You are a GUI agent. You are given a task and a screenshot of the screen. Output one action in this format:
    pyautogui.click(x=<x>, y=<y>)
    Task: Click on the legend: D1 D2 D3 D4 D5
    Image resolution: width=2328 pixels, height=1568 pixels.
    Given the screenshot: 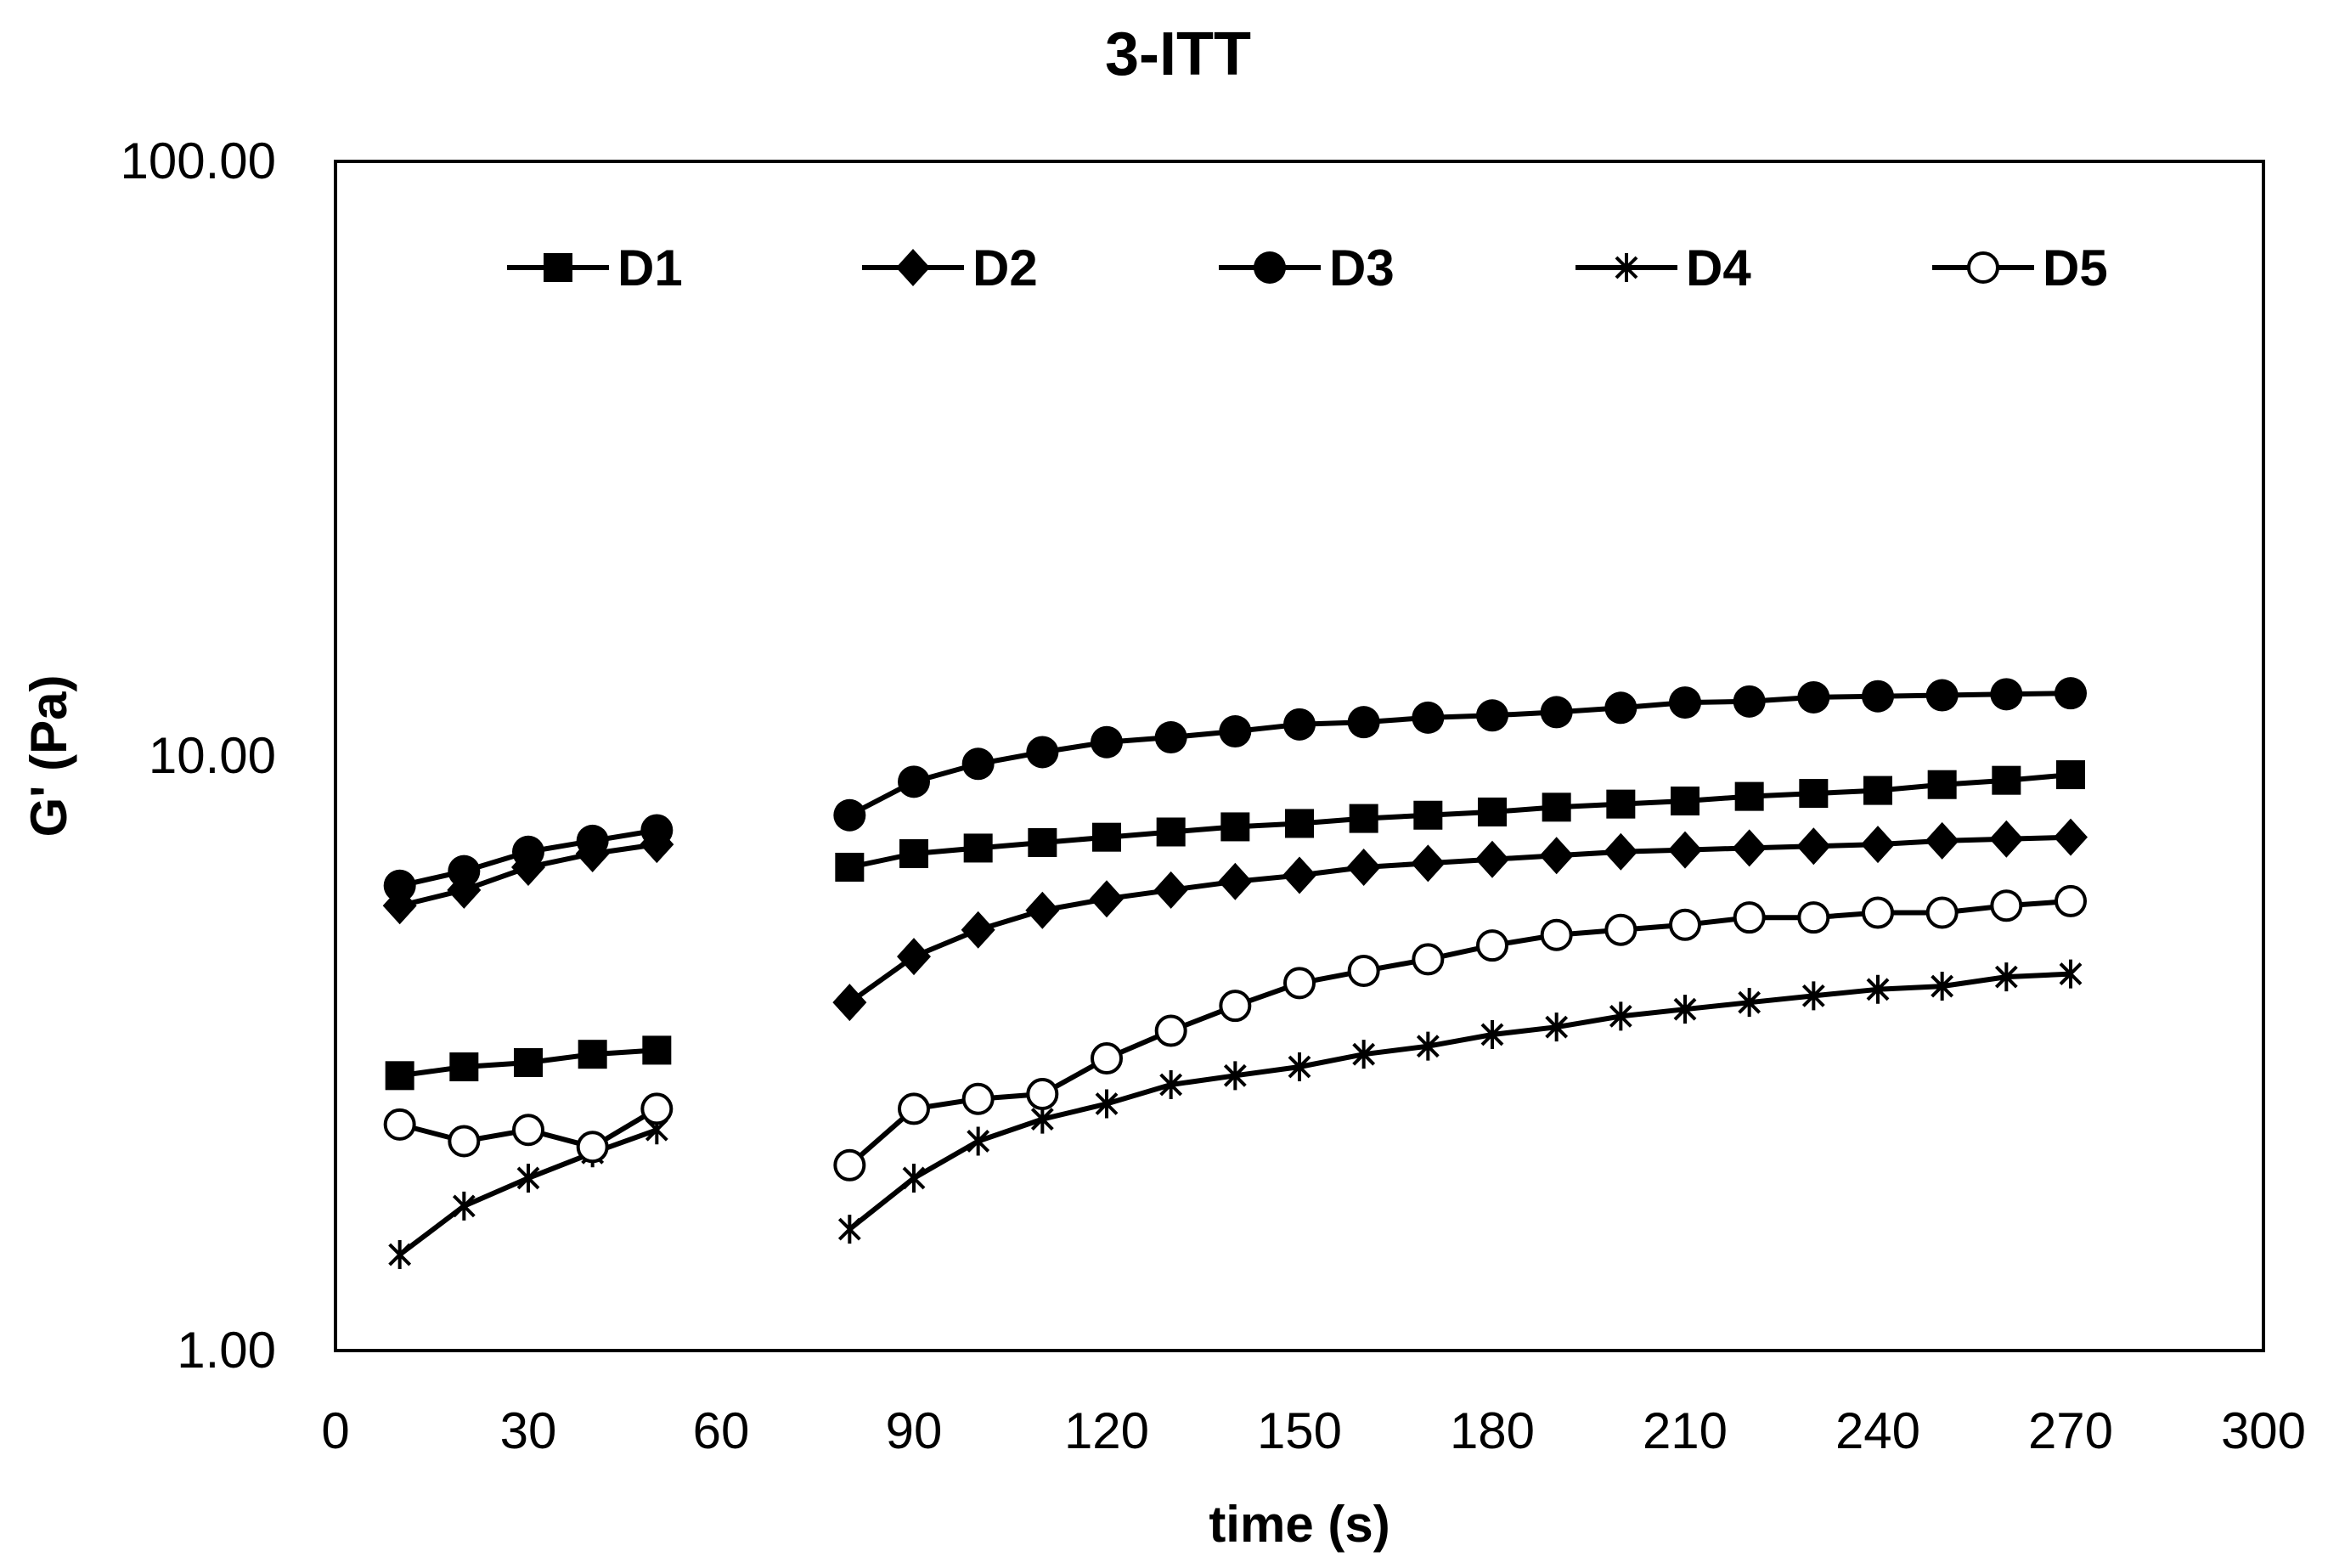 What is the action you would take?
    pyautogui.click(x=1307, y=268)
    